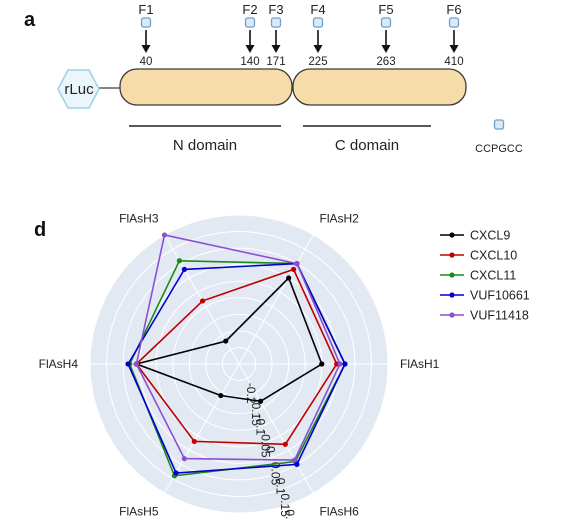 The image size is (563, 519). What do you see at coordinates (300, 35) in the screenshot?
I see `site-markers: F1 40 F2 140 F3 171 F4` at bounding box center [300, 35].